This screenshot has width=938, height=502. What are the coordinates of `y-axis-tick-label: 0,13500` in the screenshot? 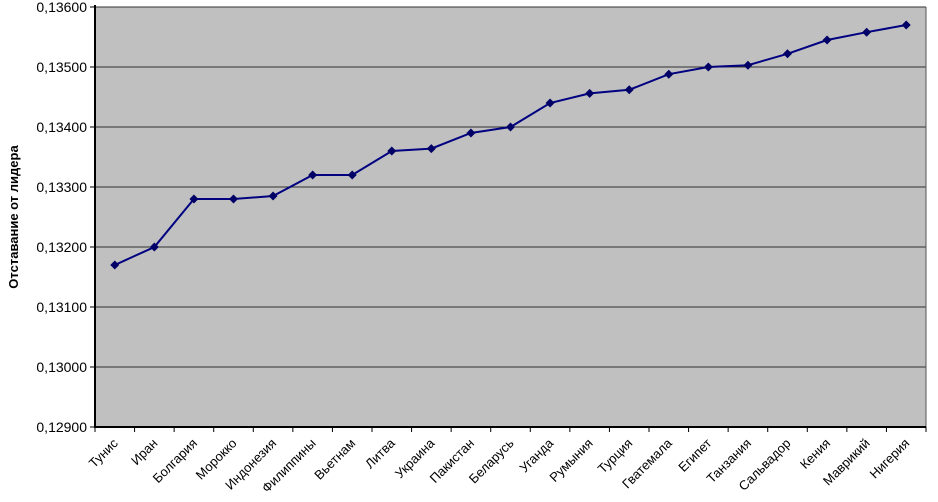 It's located at (61, 67).